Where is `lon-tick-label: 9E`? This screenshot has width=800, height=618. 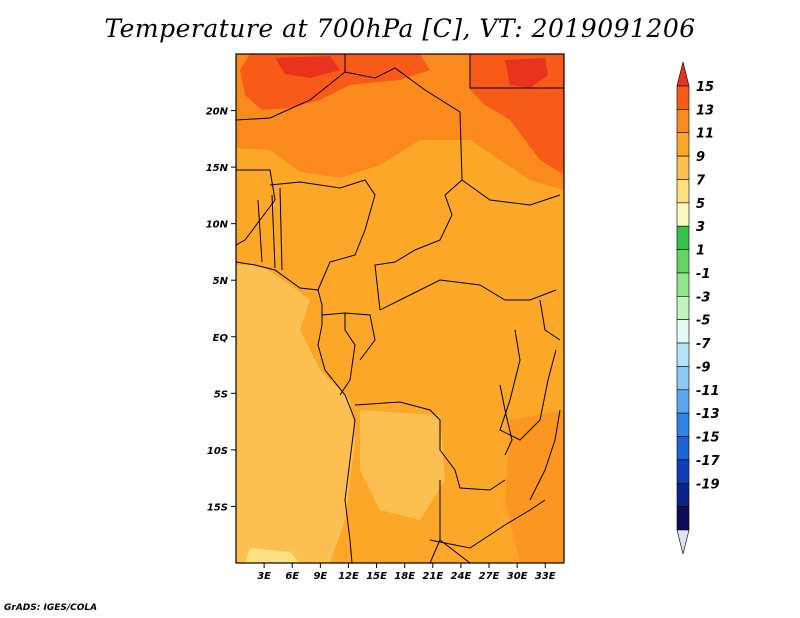 lon-tick-label: 9E is located at coordinates (320, 576).